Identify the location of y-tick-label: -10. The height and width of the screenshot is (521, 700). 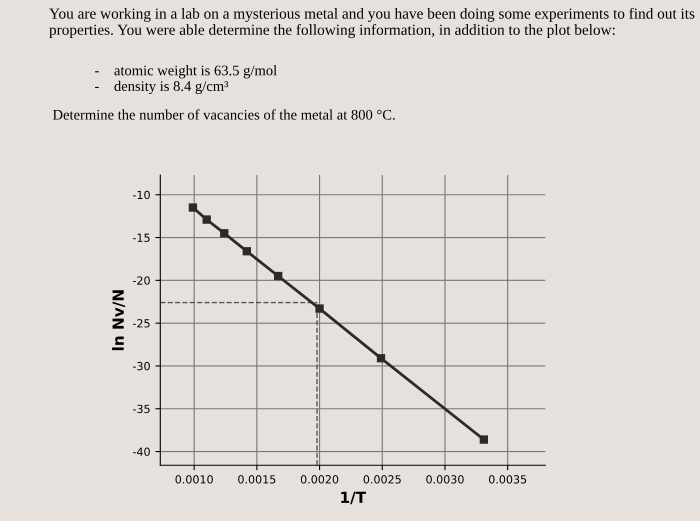
(141, 195).